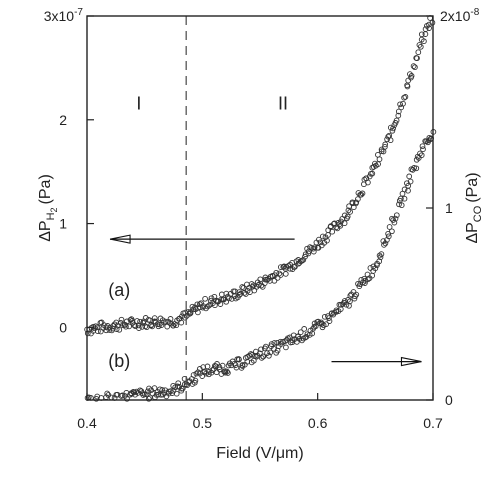 The width and height of the screenshot is (504, 477). Describe the element at coordinates (449, 208) in the screenshot. I see `y-right-tick-label-1: 1` at that location.